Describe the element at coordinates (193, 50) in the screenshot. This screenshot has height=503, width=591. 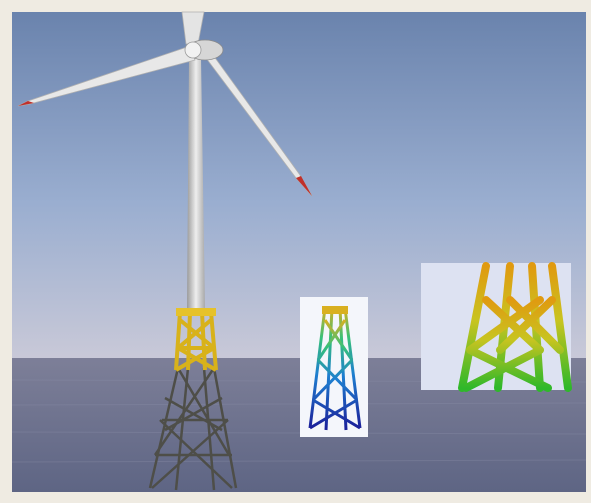
I see `hub` at that location.